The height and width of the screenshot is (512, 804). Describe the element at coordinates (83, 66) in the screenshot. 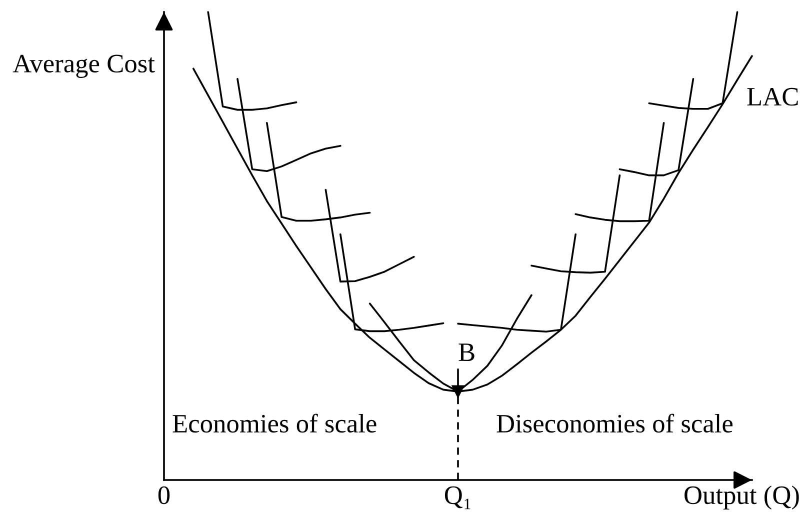

I see `y-axis-title: Average Cost` at that location.